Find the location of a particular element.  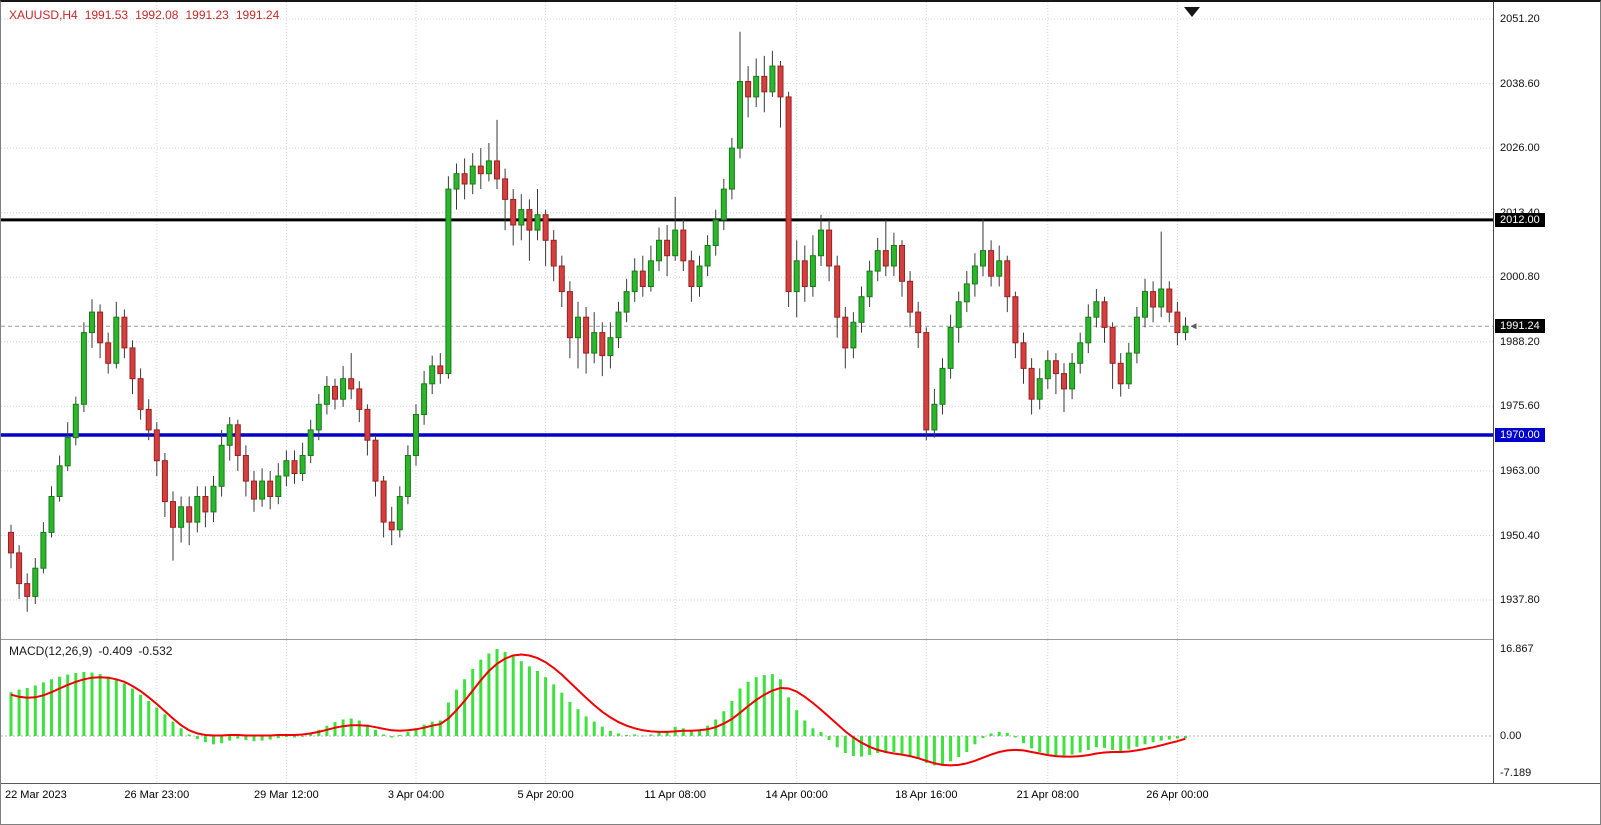

price-axis-label: 2038.60 is located at coordinates (1520, 83).